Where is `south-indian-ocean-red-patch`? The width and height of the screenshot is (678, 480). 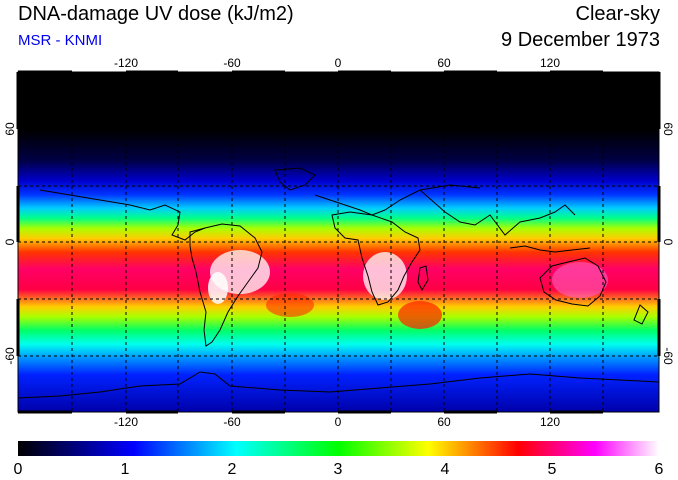
south-indian-ocean-red-patch is located at coordinates (420, 315).